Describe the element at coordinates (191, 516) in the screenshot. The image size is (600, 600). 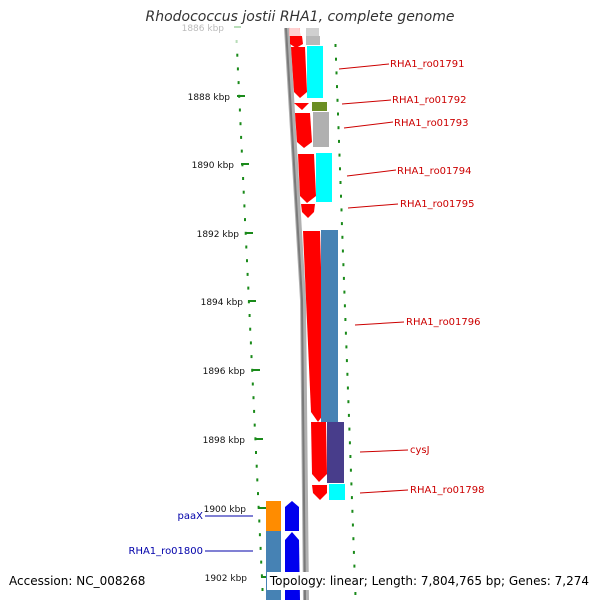
I see `gene-label: paaX` at that location.